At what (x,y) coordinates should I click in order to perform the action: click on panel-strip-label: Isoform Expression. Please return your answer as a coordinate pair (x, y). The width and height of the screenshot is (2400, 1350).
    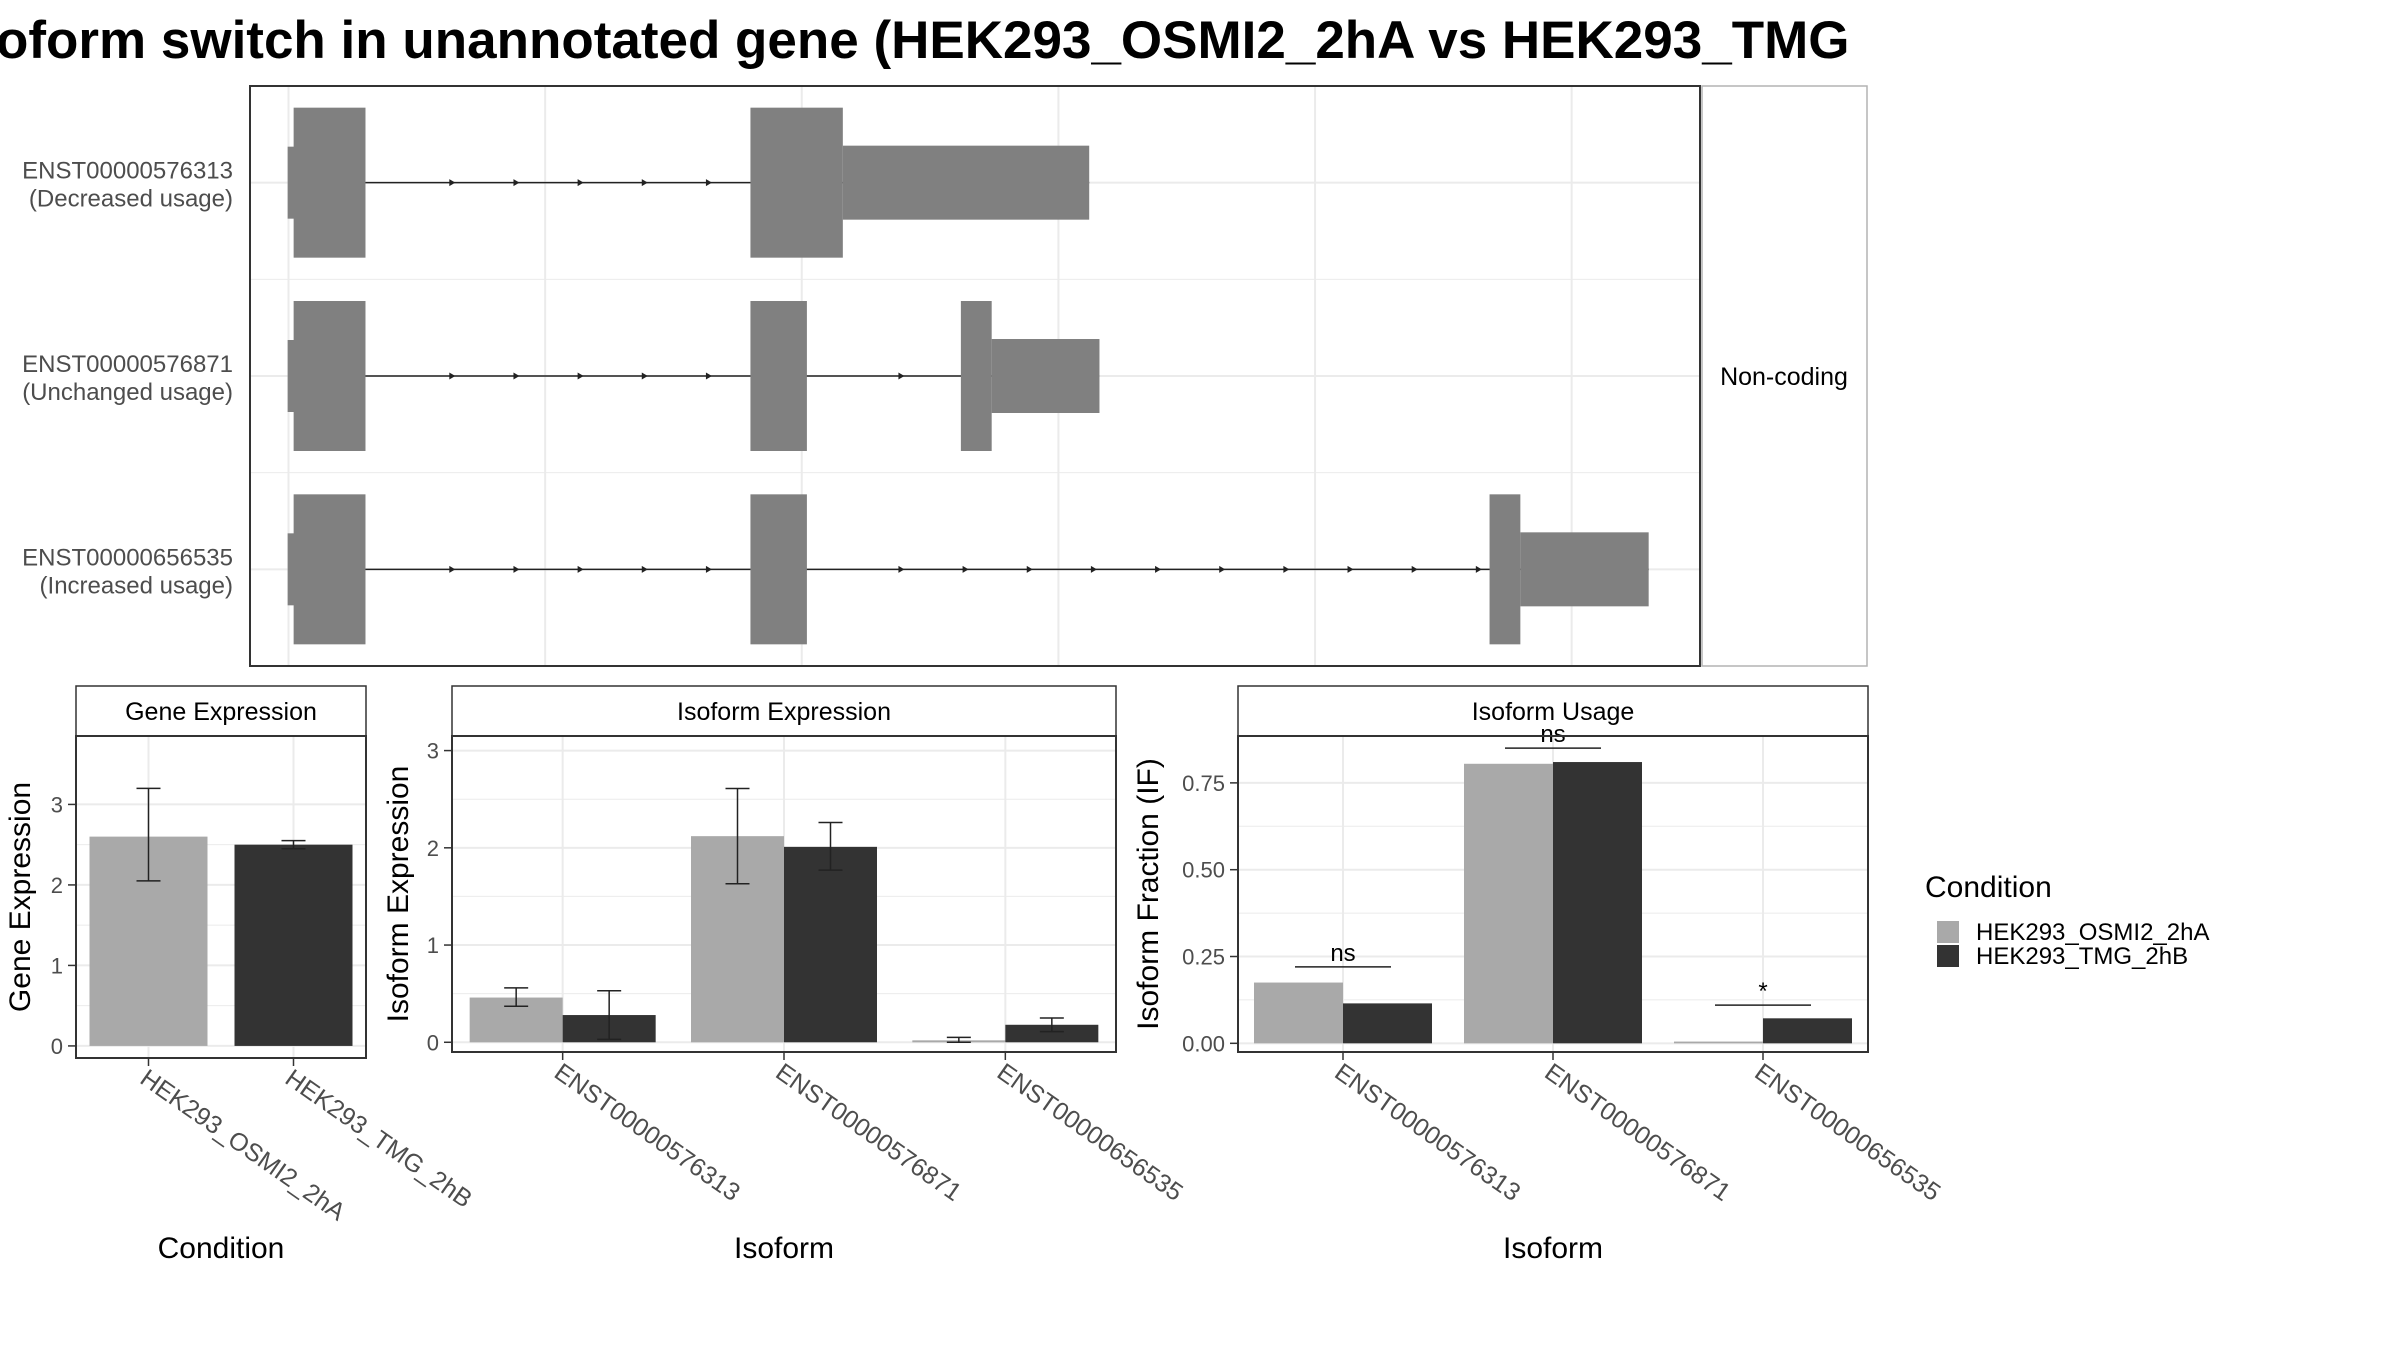
    Looking at the image, I should click on (784, 712).